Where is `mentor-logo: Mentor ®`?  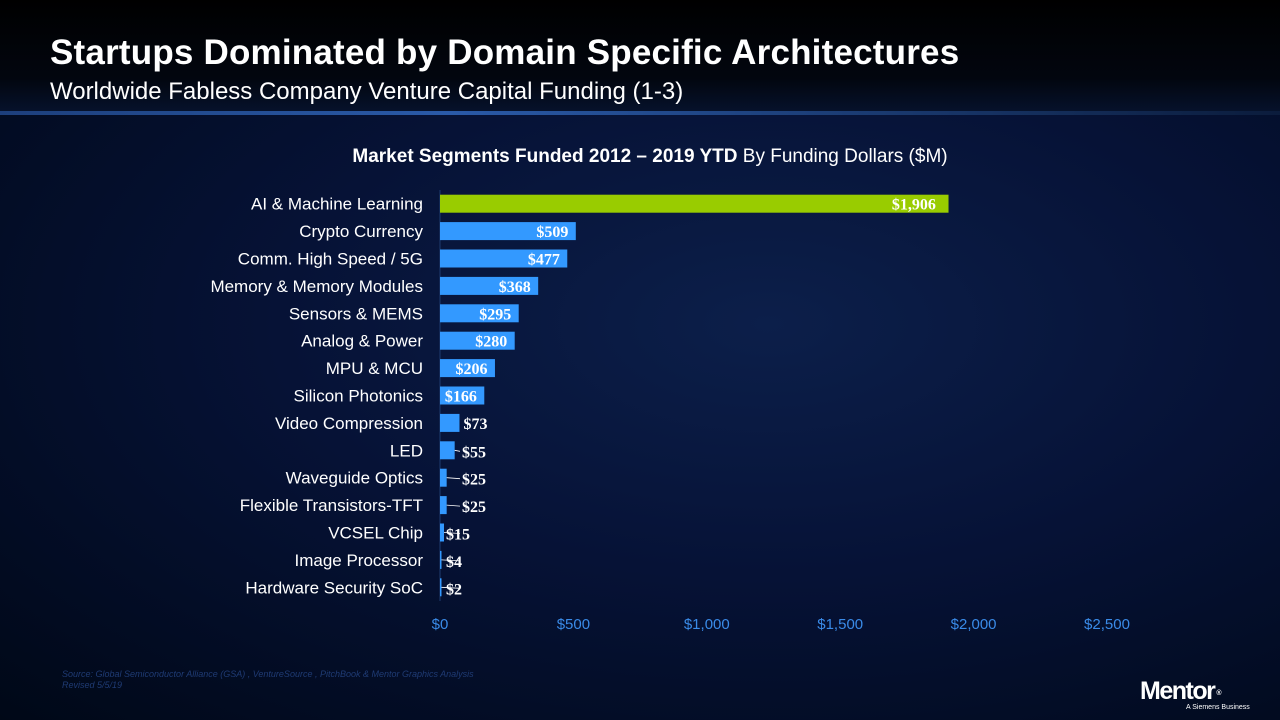 mentor-logo: Mentor ® is located at coordinates (1181, 691).